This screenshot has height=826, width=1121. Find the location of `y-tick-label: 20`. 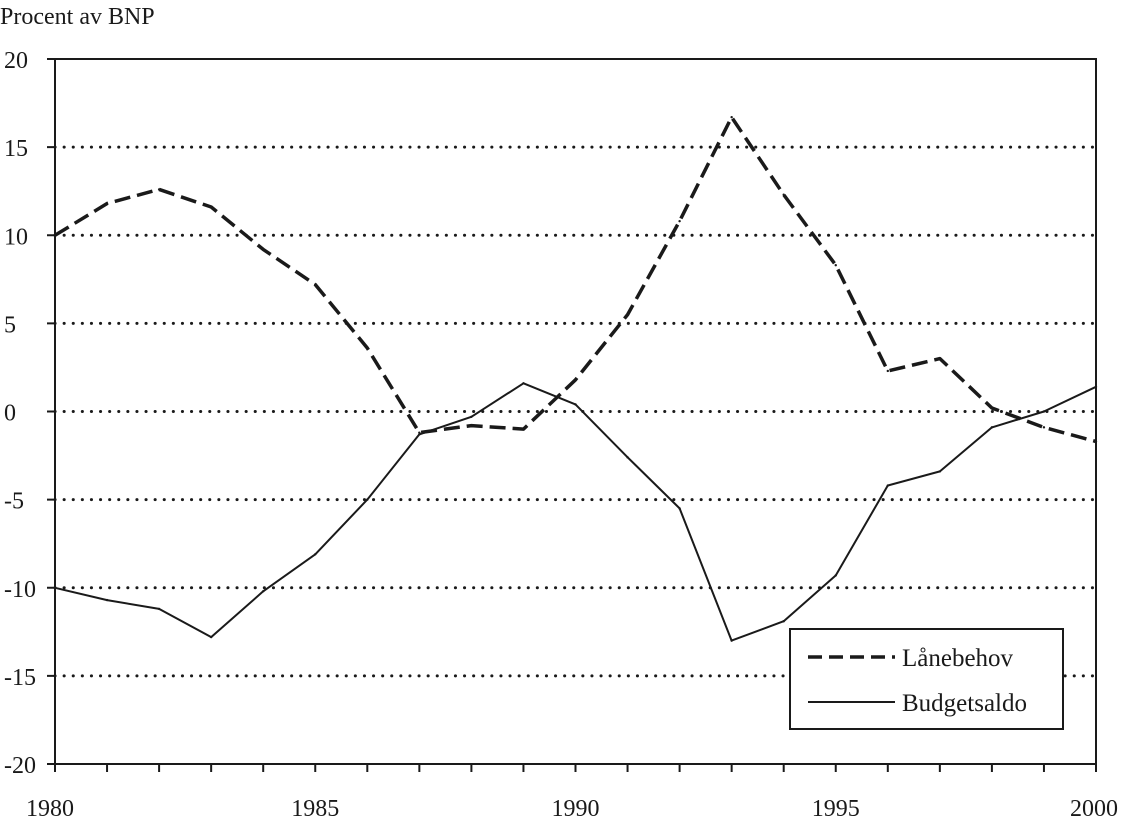

y-tick-label: 20 is located at coordinates (16, 61).